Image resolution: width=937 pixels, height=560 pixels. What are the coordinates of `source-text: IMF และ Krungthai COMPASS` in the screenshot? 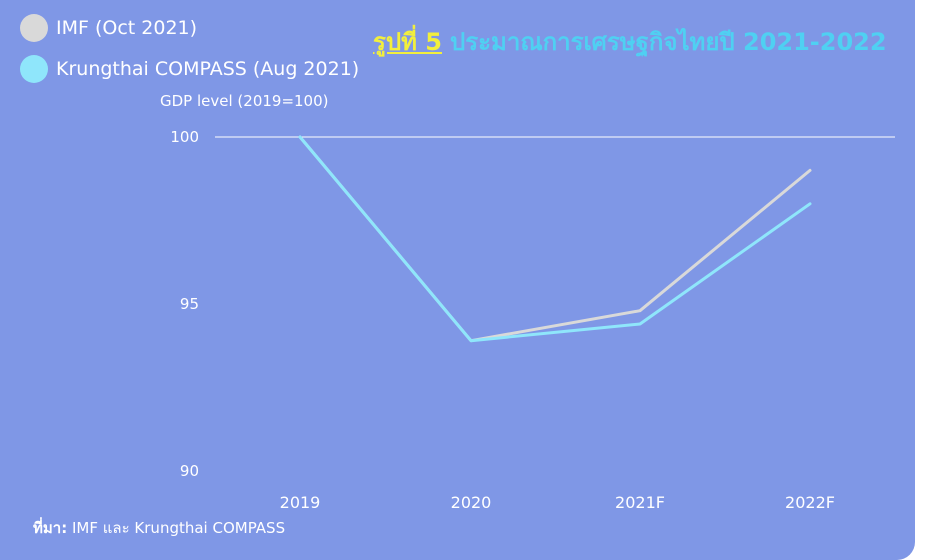 It's located at (178, 528).